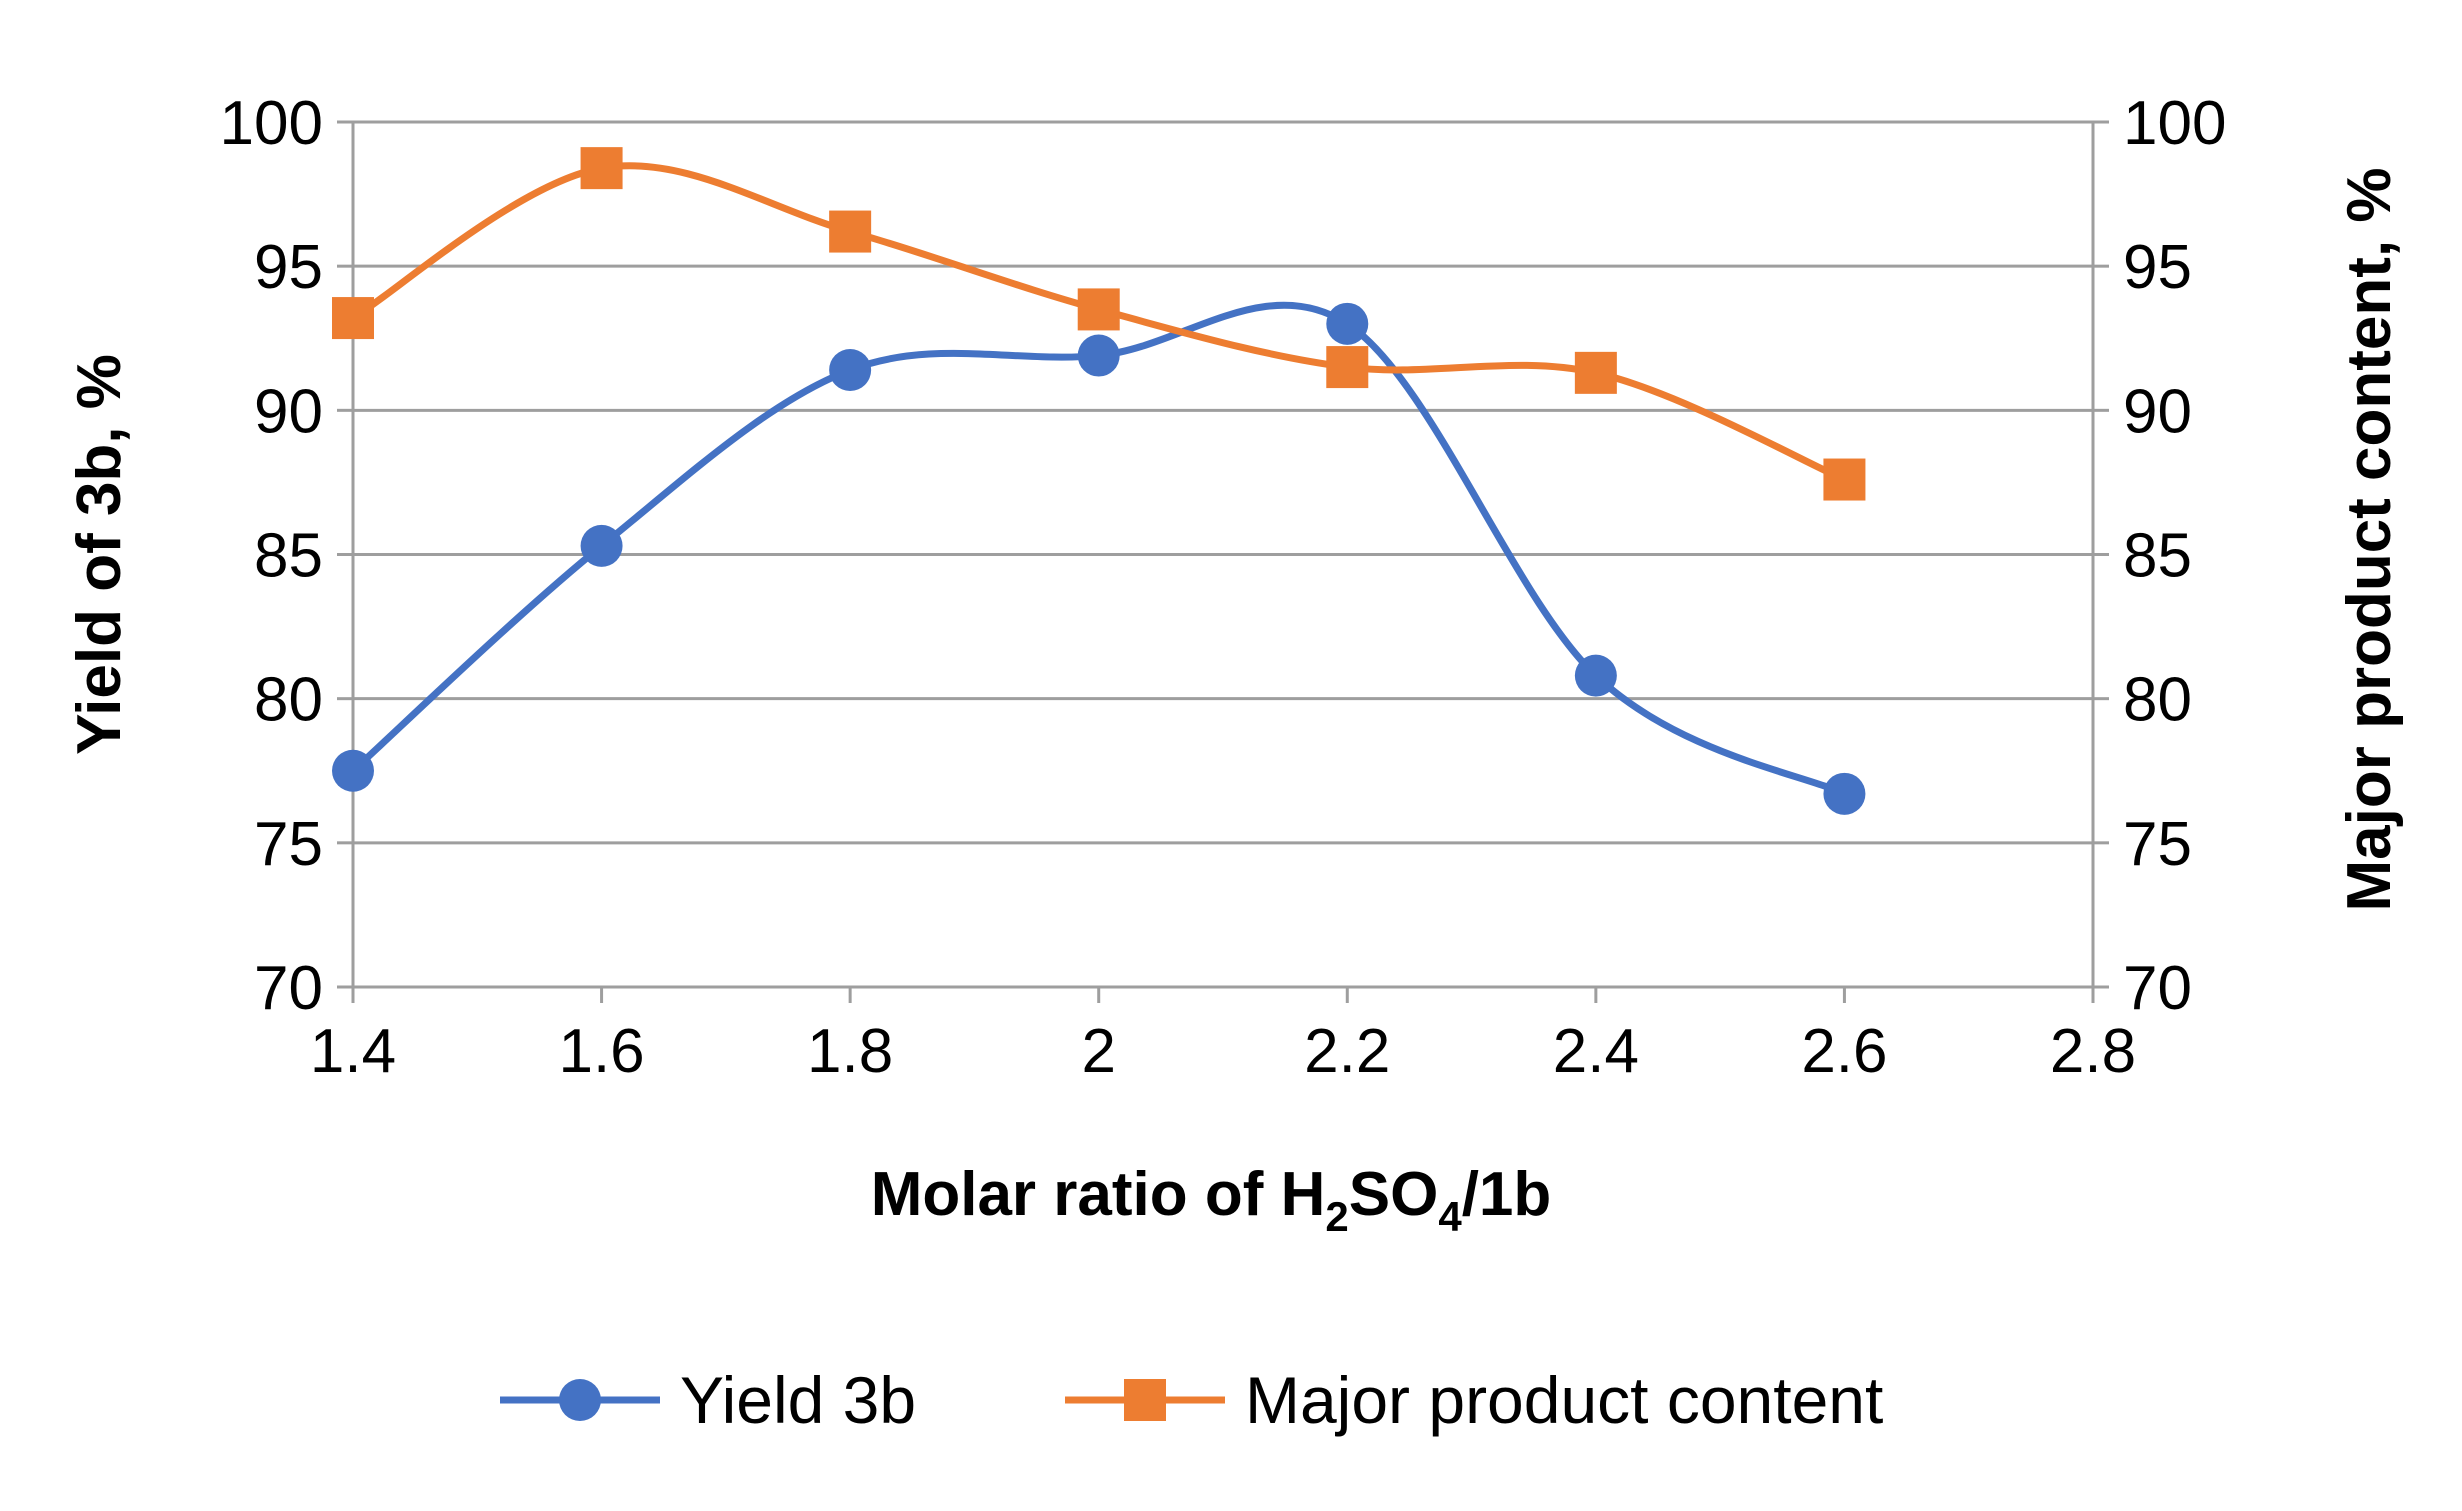 The image size is (2462, 1511). I want to click on legend-marker-yield-3b, so click(580, 1400).